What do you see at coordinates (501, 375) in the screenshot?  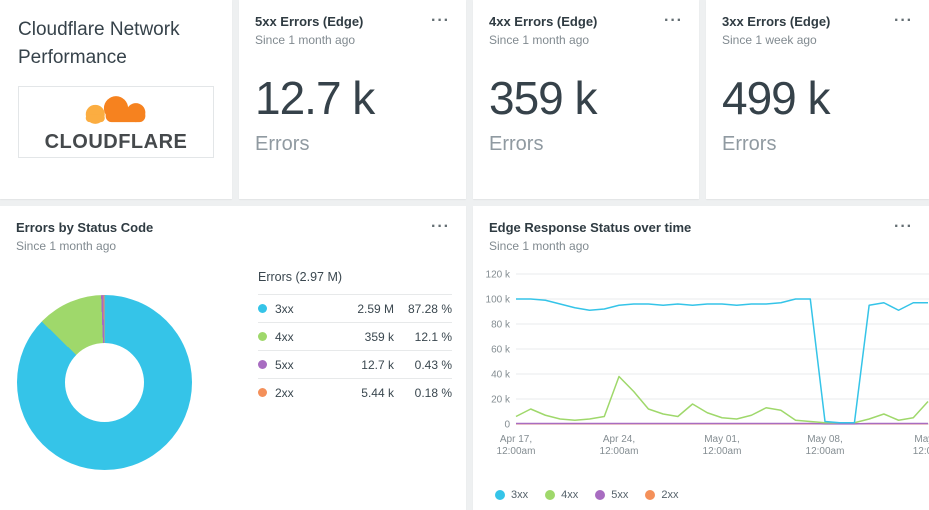 I see `svg-text: 40 k` at bounding box center [501, 375].